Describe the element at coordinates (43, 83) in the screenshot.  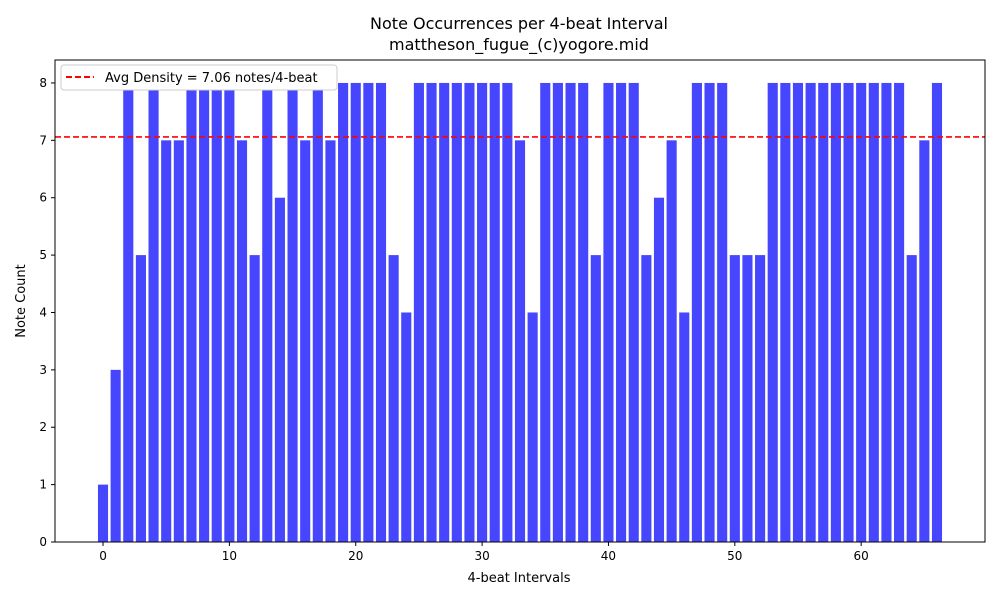
I see `y-tick-label-8: 8` at that location.